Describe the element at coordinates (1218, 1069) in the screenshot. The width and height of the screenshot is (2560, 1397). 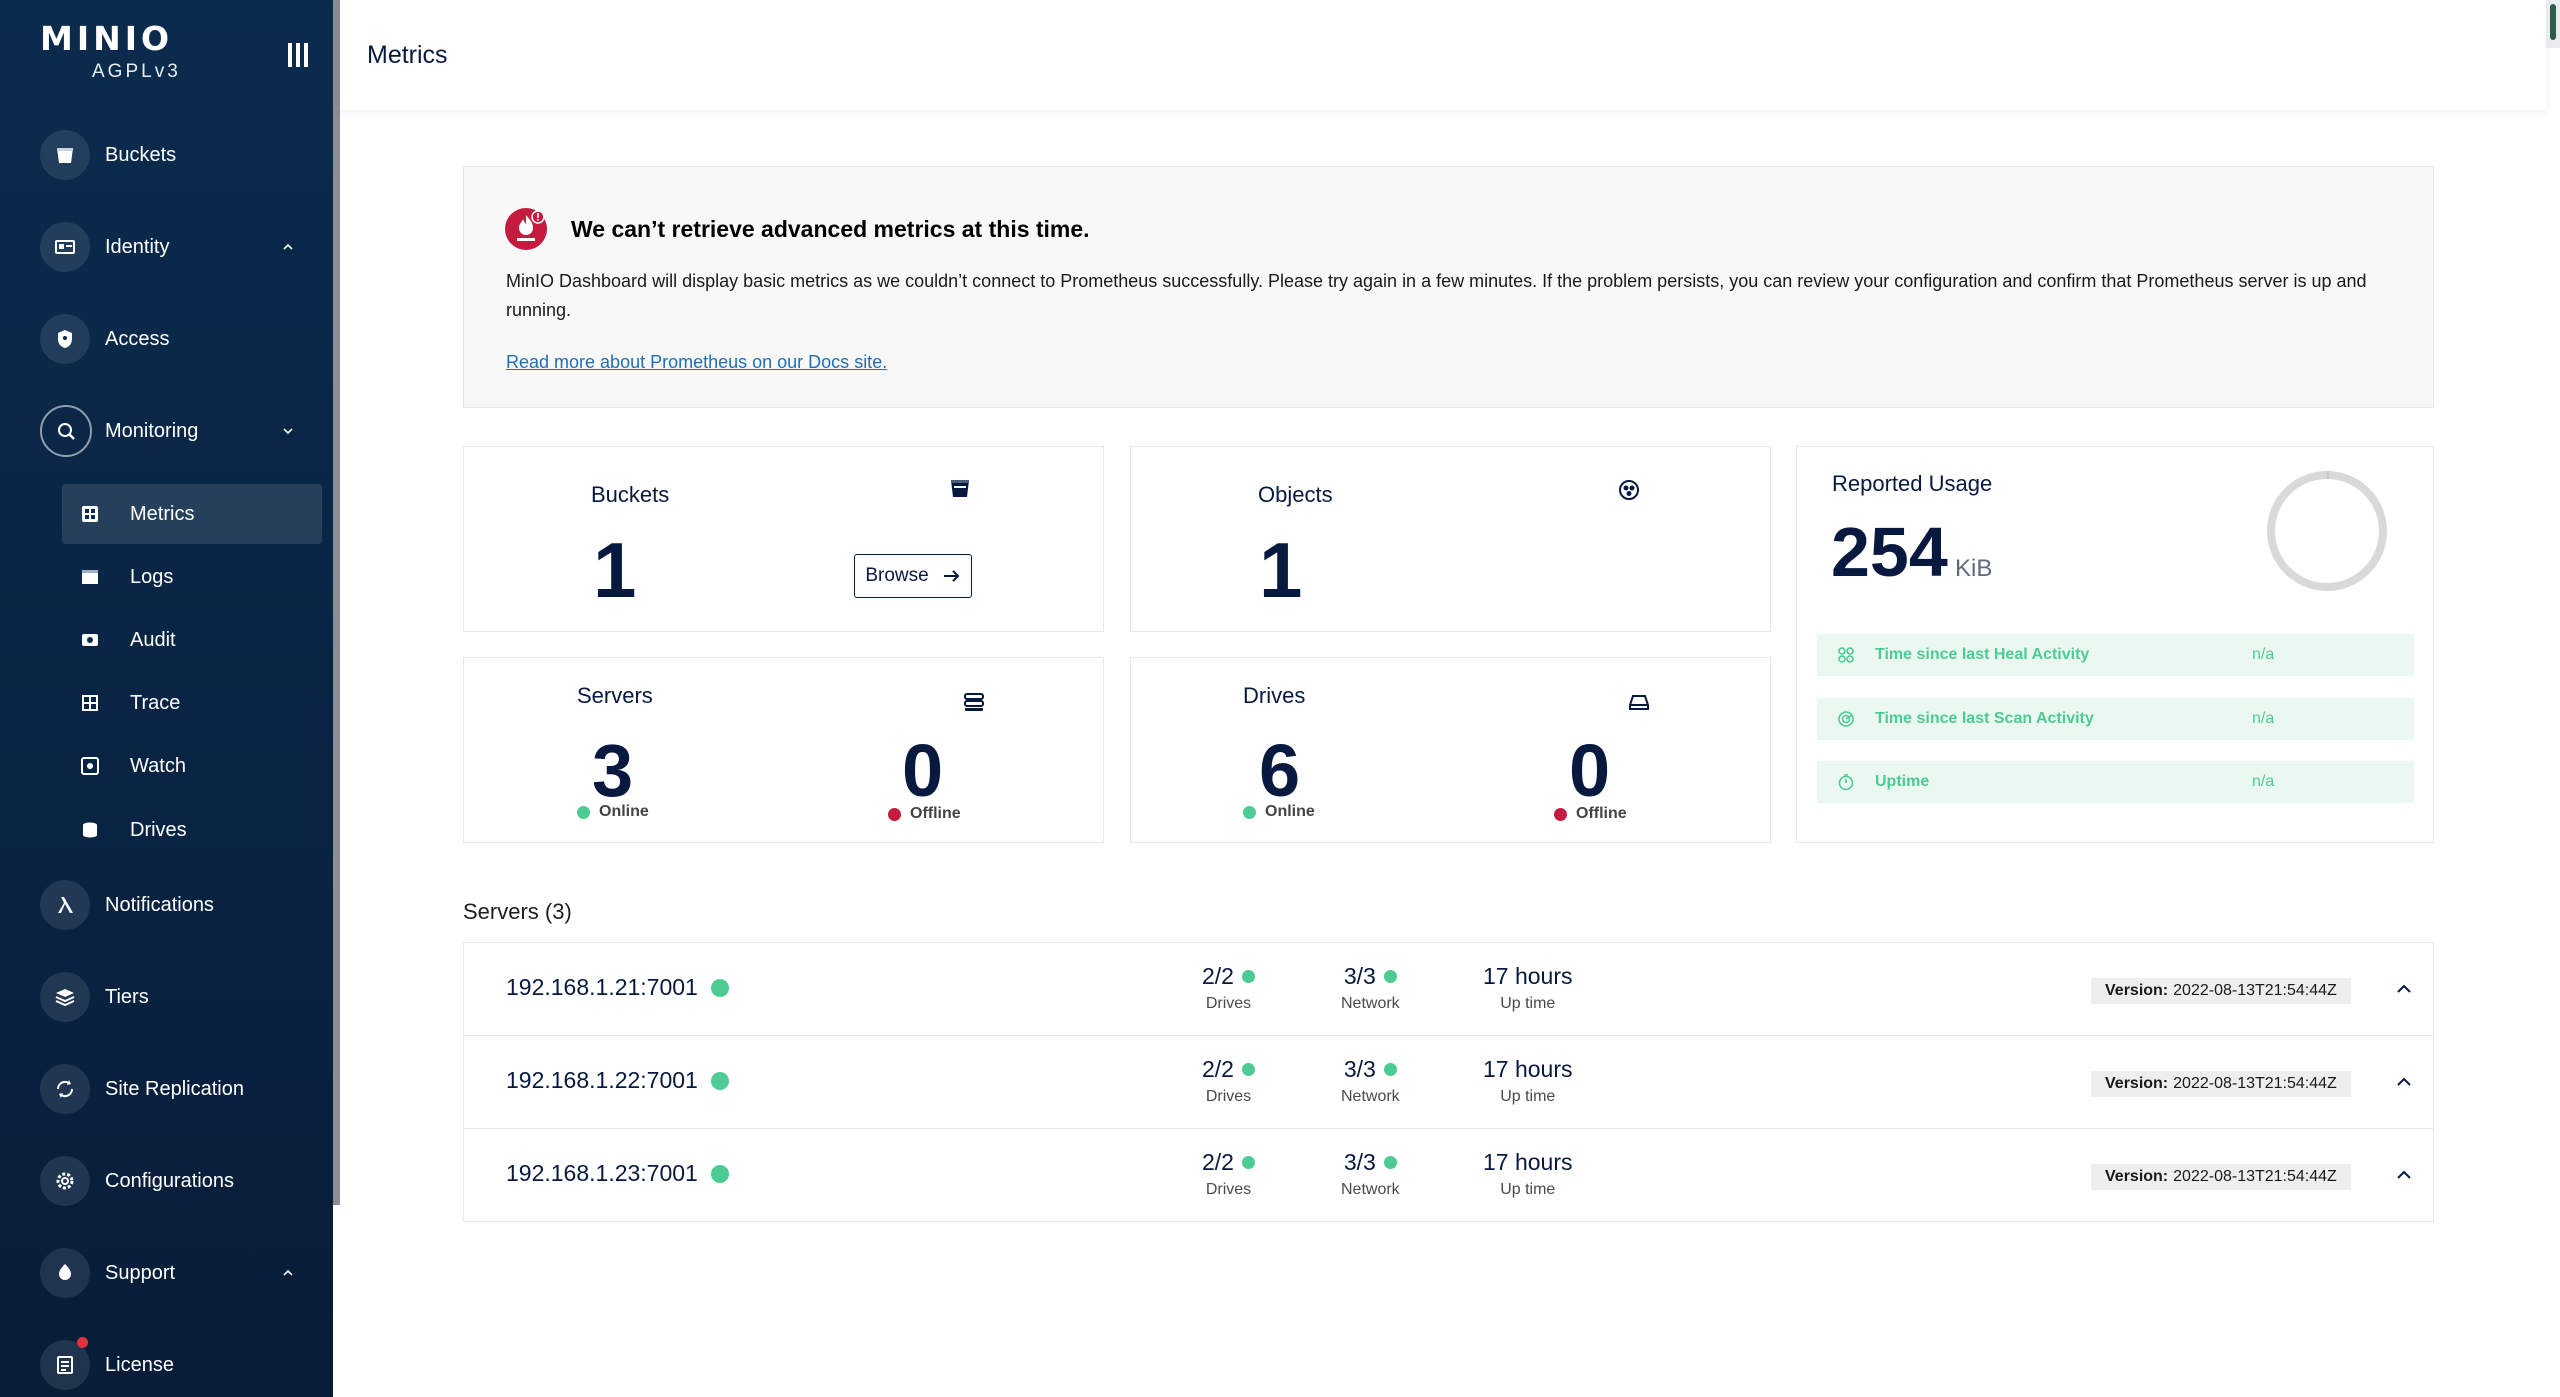
I see `server-drives-value: 2/2` at that location.